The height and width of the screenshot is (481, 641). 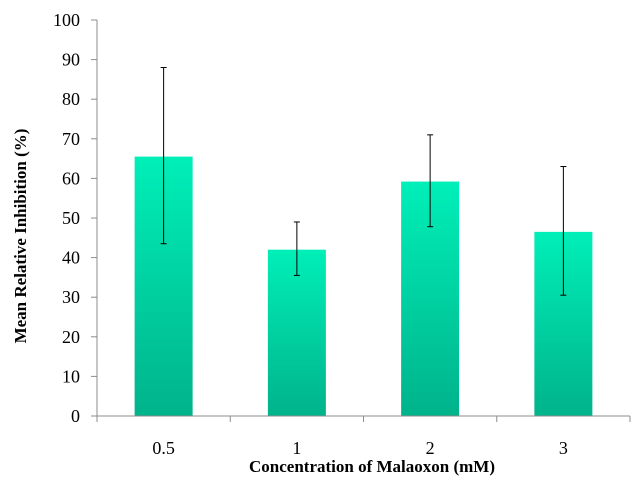 I want to click on y-tick-label: 80, so click(x=71, y=99).